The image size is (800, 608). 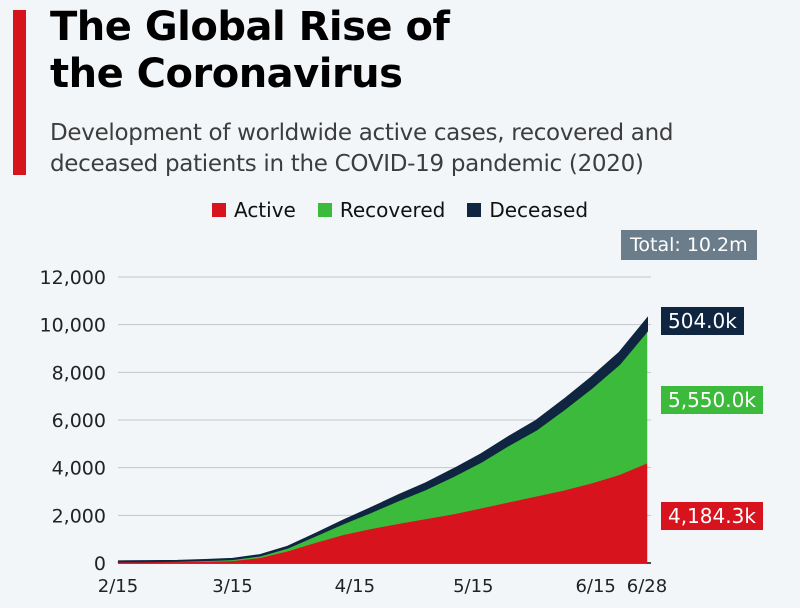 I want to click on legend-item-active: Active, so click(x=253, y=210).